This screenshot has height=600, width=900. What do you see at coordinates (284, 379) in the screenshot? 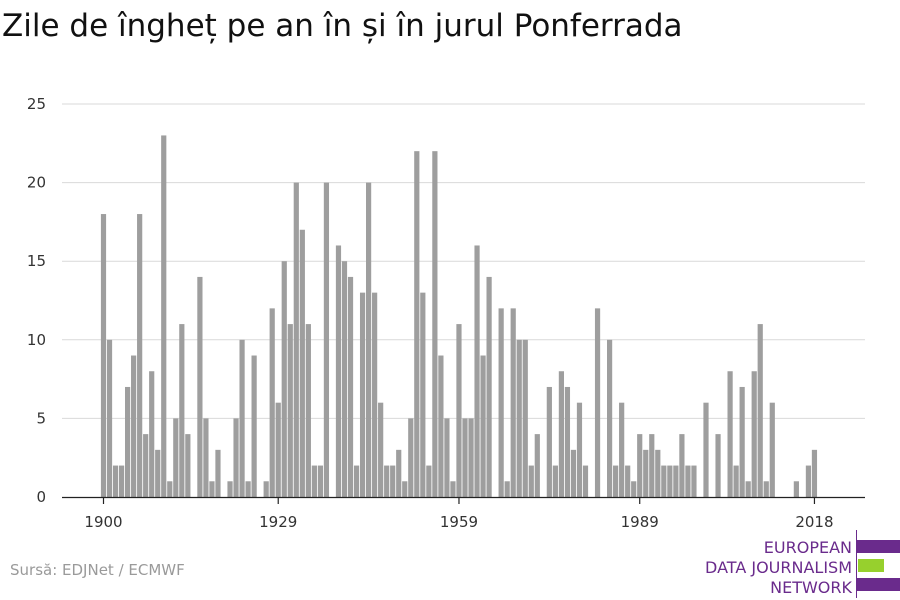
I see `bar-1930` at bounding box center [284, 379].